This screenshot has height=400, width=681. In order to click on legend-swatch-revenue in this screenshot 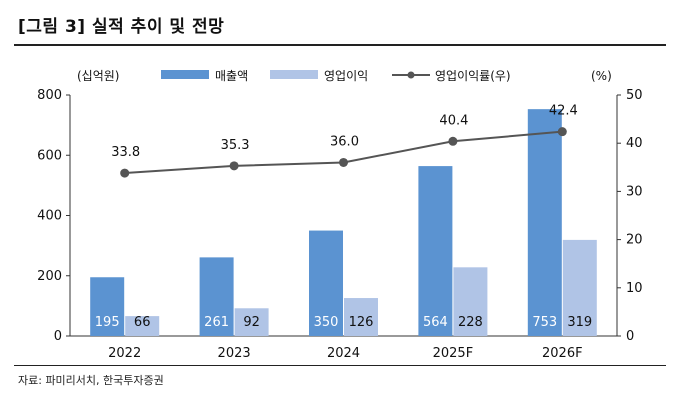, I will do `click(185, 74)`.